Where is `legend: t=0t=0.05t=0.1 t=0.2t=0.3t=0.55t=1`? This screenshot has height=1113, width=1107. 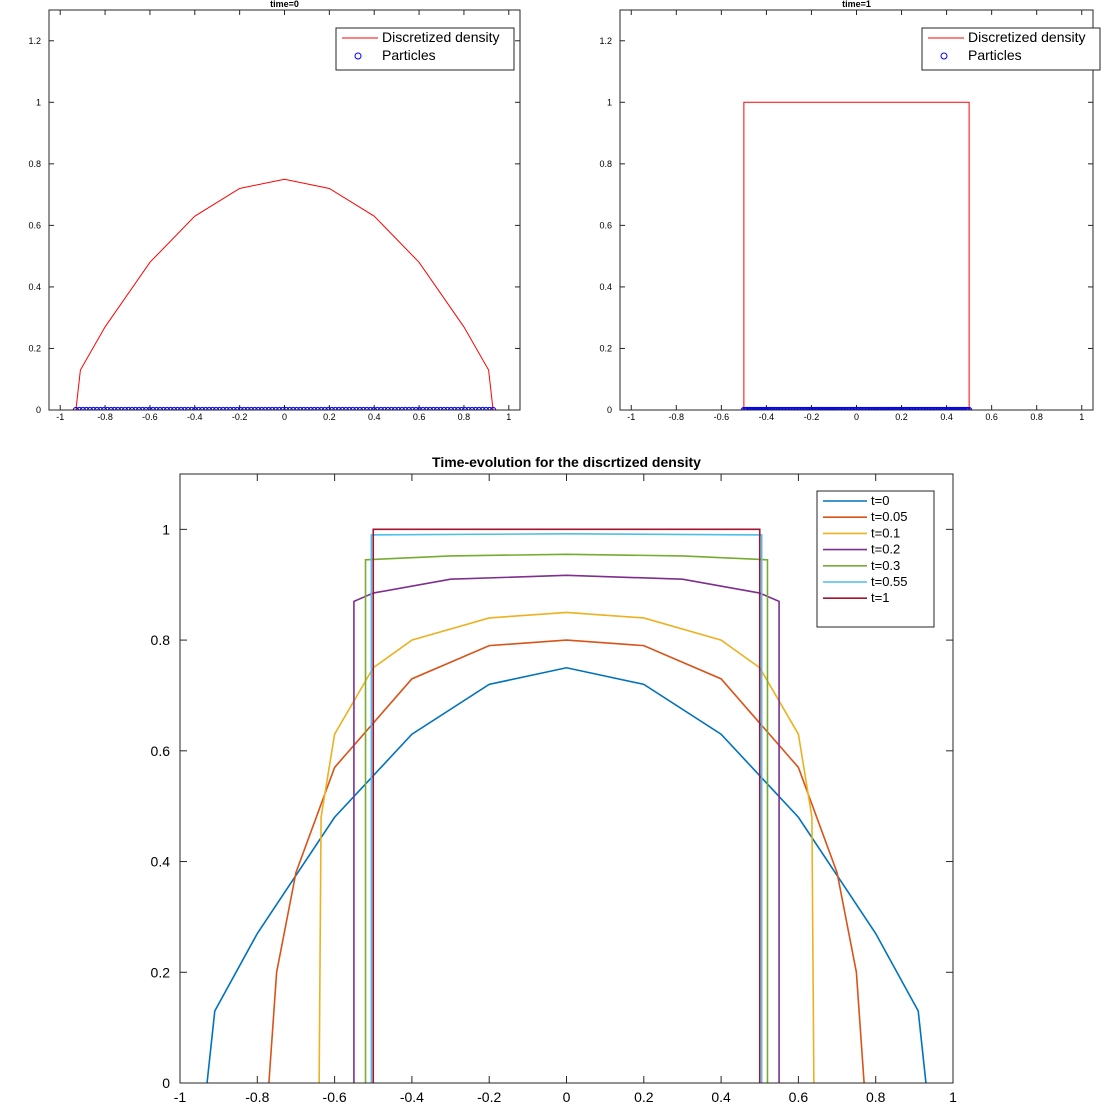
legend: t=0t=0.05t=0.1 t=0.2t=0.3t=0.55t=1 is located at coordinates (875, 559).